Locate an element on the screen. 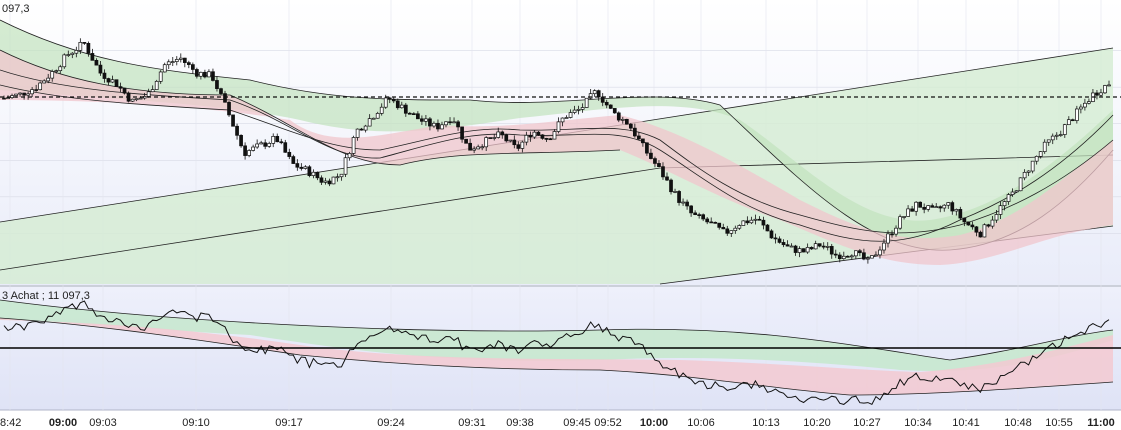 The height and width of the screenshot is (430, 1121). x-tick-label: 10:20 is located at coordinates (817, 423).